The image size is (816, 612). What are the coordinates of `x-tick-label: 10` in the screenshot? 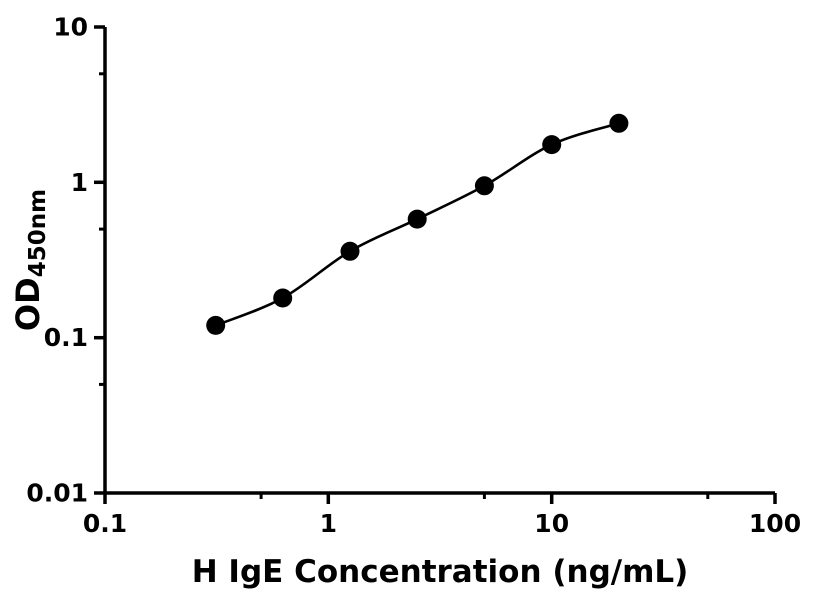 It's located at (551, 523).